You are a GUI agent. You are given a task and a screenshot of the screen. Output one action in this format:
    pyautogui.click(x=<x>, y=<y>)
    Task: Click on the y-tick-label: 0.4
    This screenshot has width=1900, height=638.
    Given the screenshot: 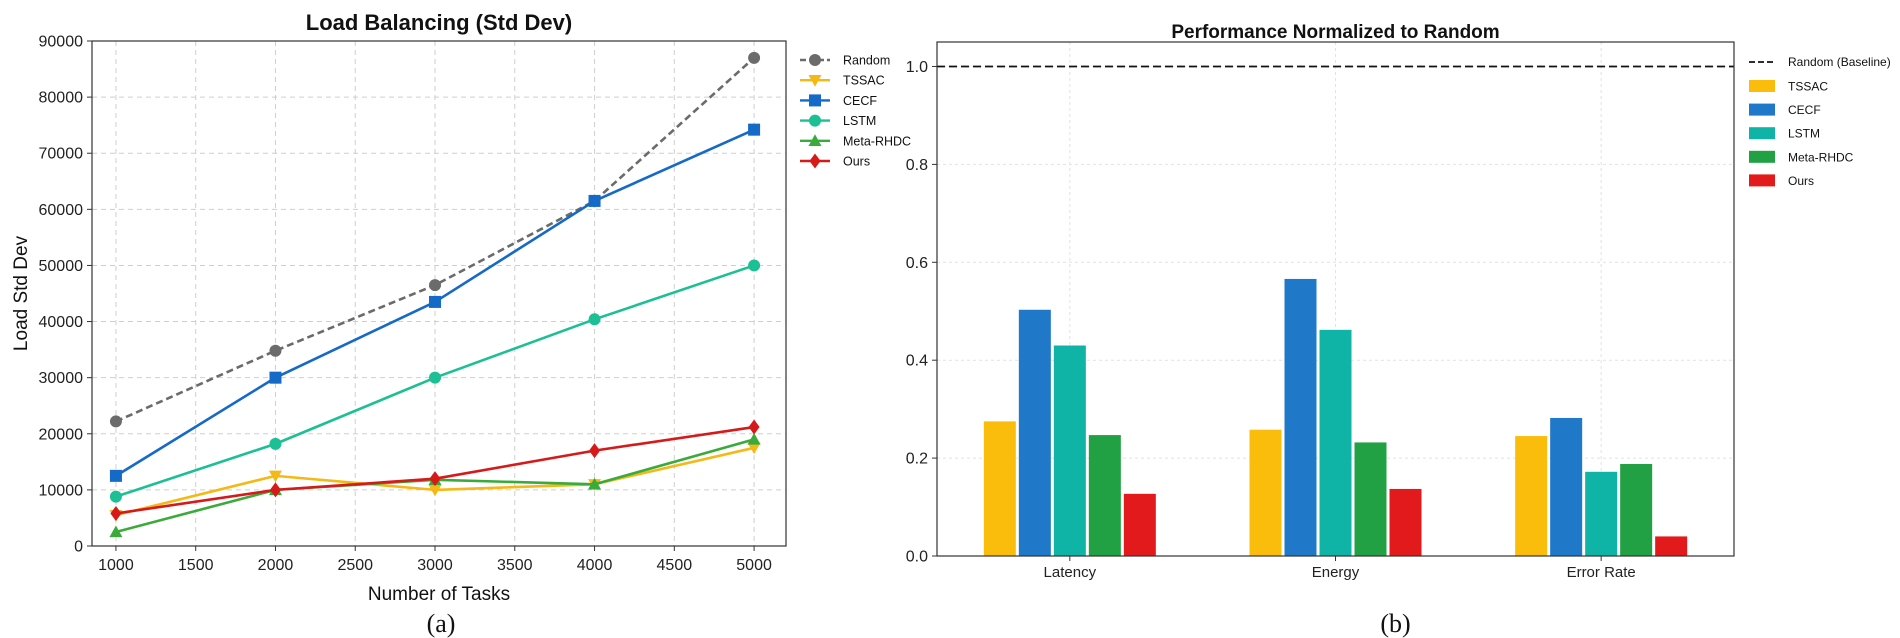 What is the action you would take?
    pyautogui.click(x=917, y=361)
    